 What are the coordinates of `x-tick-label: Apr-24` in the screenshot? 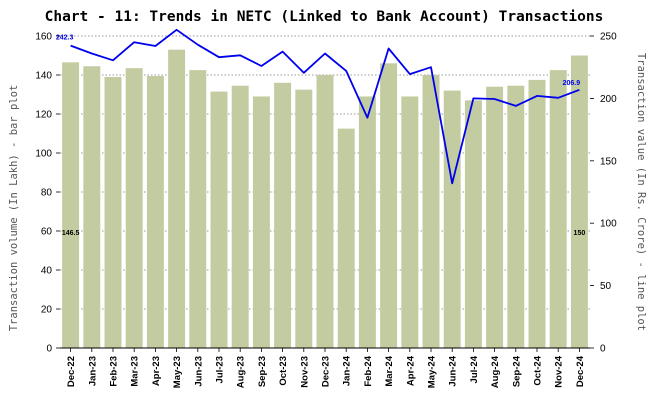 It's located at (410, 370).